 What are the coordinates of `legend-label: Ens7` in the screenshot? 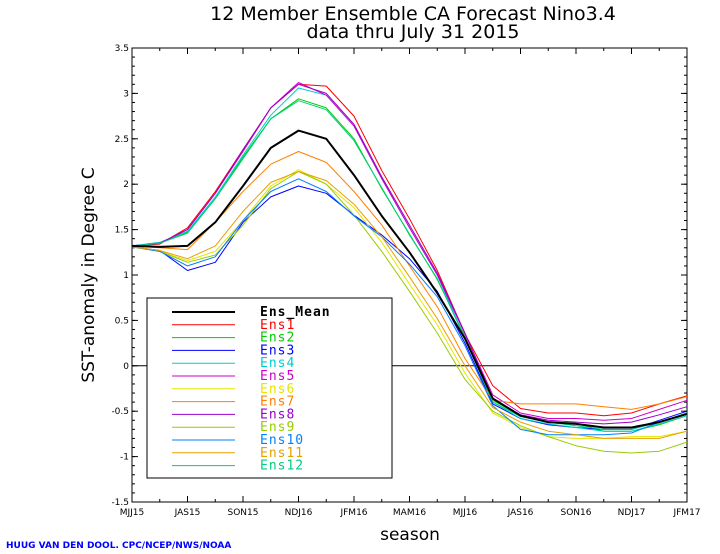 It's located at (277, 402).